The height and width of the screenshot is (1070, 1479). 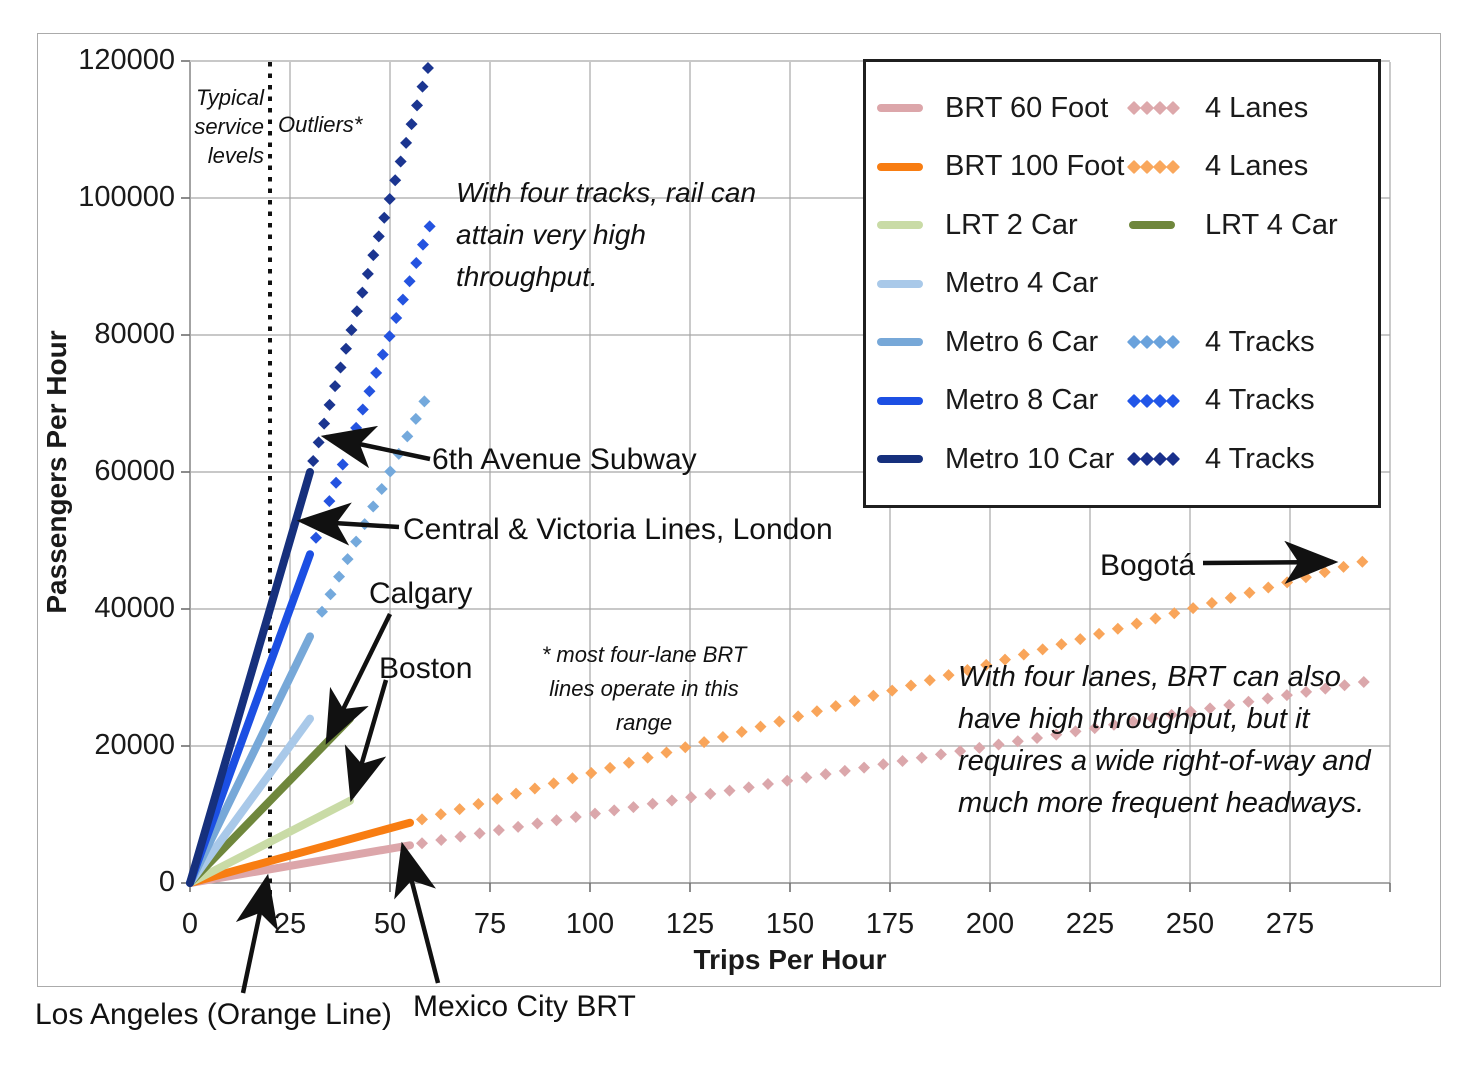 What do you see at coordinates (390, 924) in the screenshot?
I see `x-tick-label: 50` at bounding box center [390, 924].